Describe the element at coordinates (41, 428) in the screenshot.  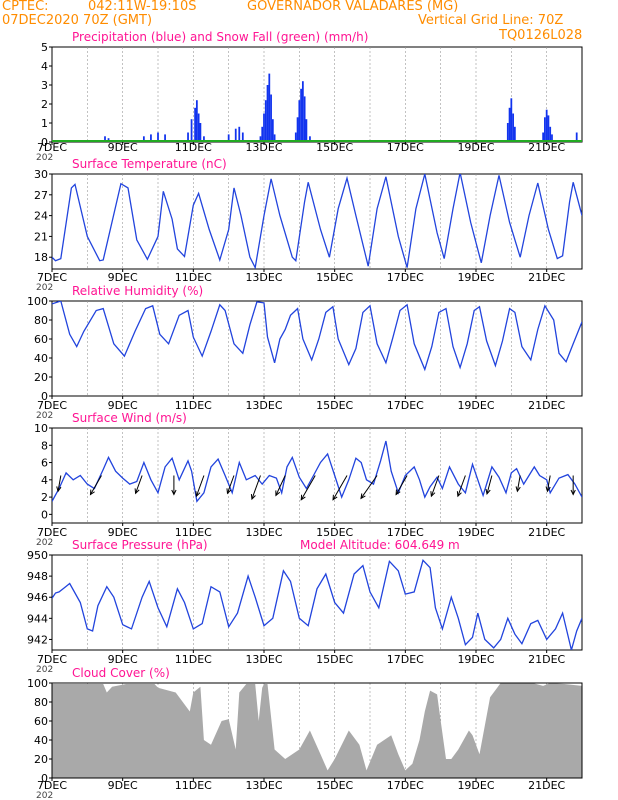
I see `y-tick-label: 10` at that location.